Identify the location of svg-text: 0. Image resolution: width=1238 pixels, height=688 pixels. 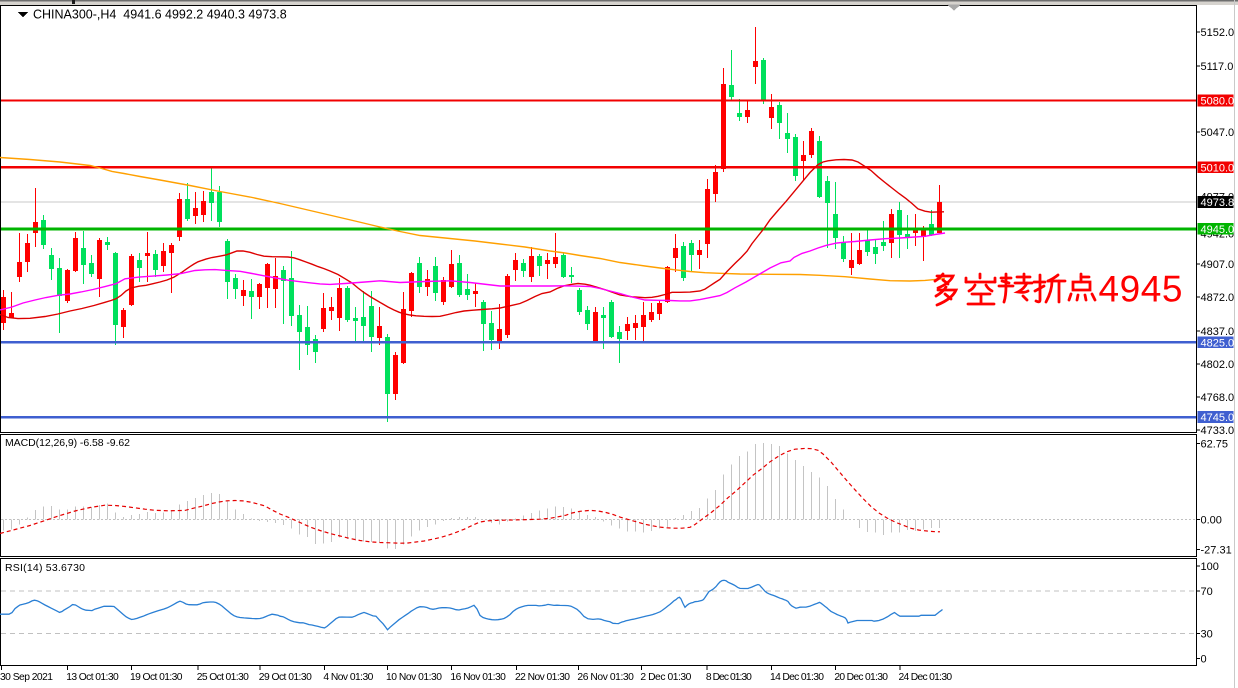
(1204, 660).